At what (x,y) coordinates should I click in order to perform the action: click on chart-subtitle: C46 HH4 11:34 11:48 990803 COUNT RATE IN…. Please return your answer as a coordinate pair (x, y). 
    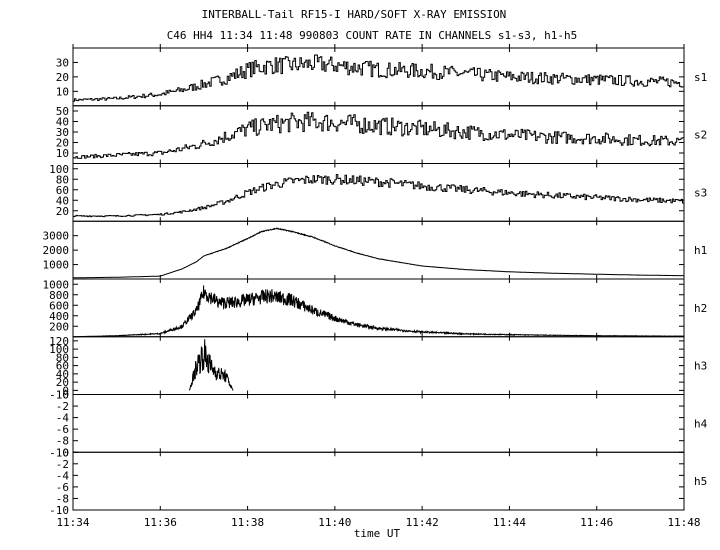
    Looking at the image, I should click on (372, 35).